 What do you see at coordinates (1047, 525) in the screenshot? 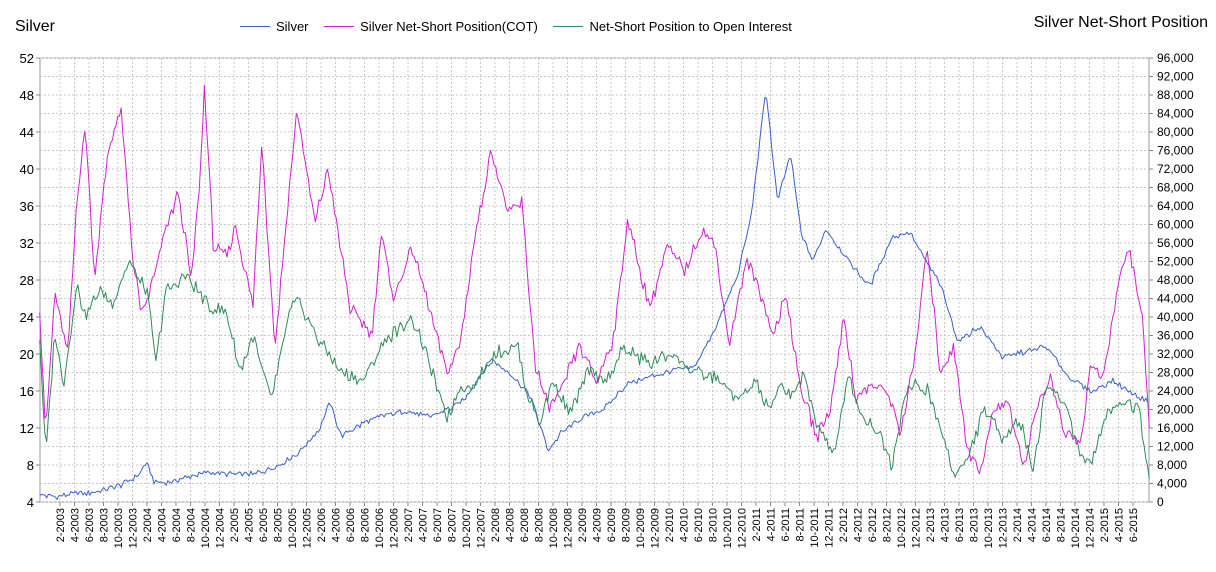
I see `x-tick-label: 6-2014` at bounding box center [1047, 525].